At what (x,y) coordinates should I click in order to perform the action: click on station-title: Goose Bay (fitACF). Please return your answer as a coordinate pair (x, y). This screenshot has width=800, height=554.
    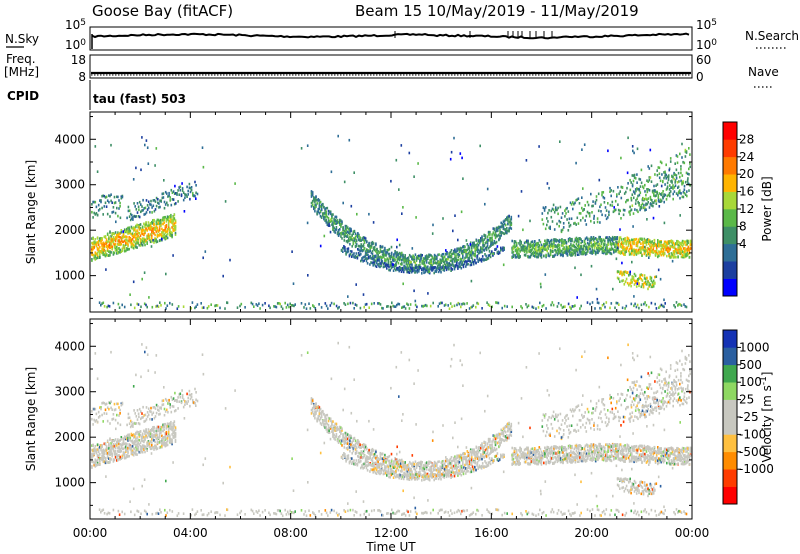
    Looking at the image, I should click on (162, 11).